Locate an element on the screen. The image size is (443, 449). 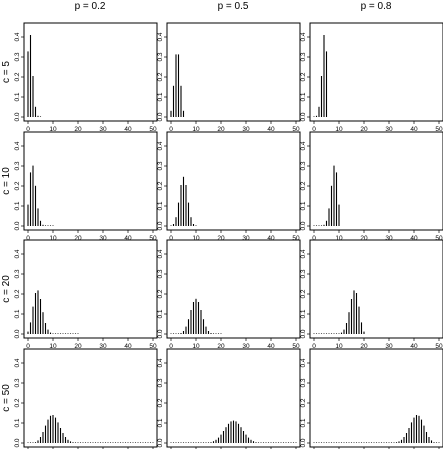
row-title-c-20: c = 20 is located at coordinates (6, 289).